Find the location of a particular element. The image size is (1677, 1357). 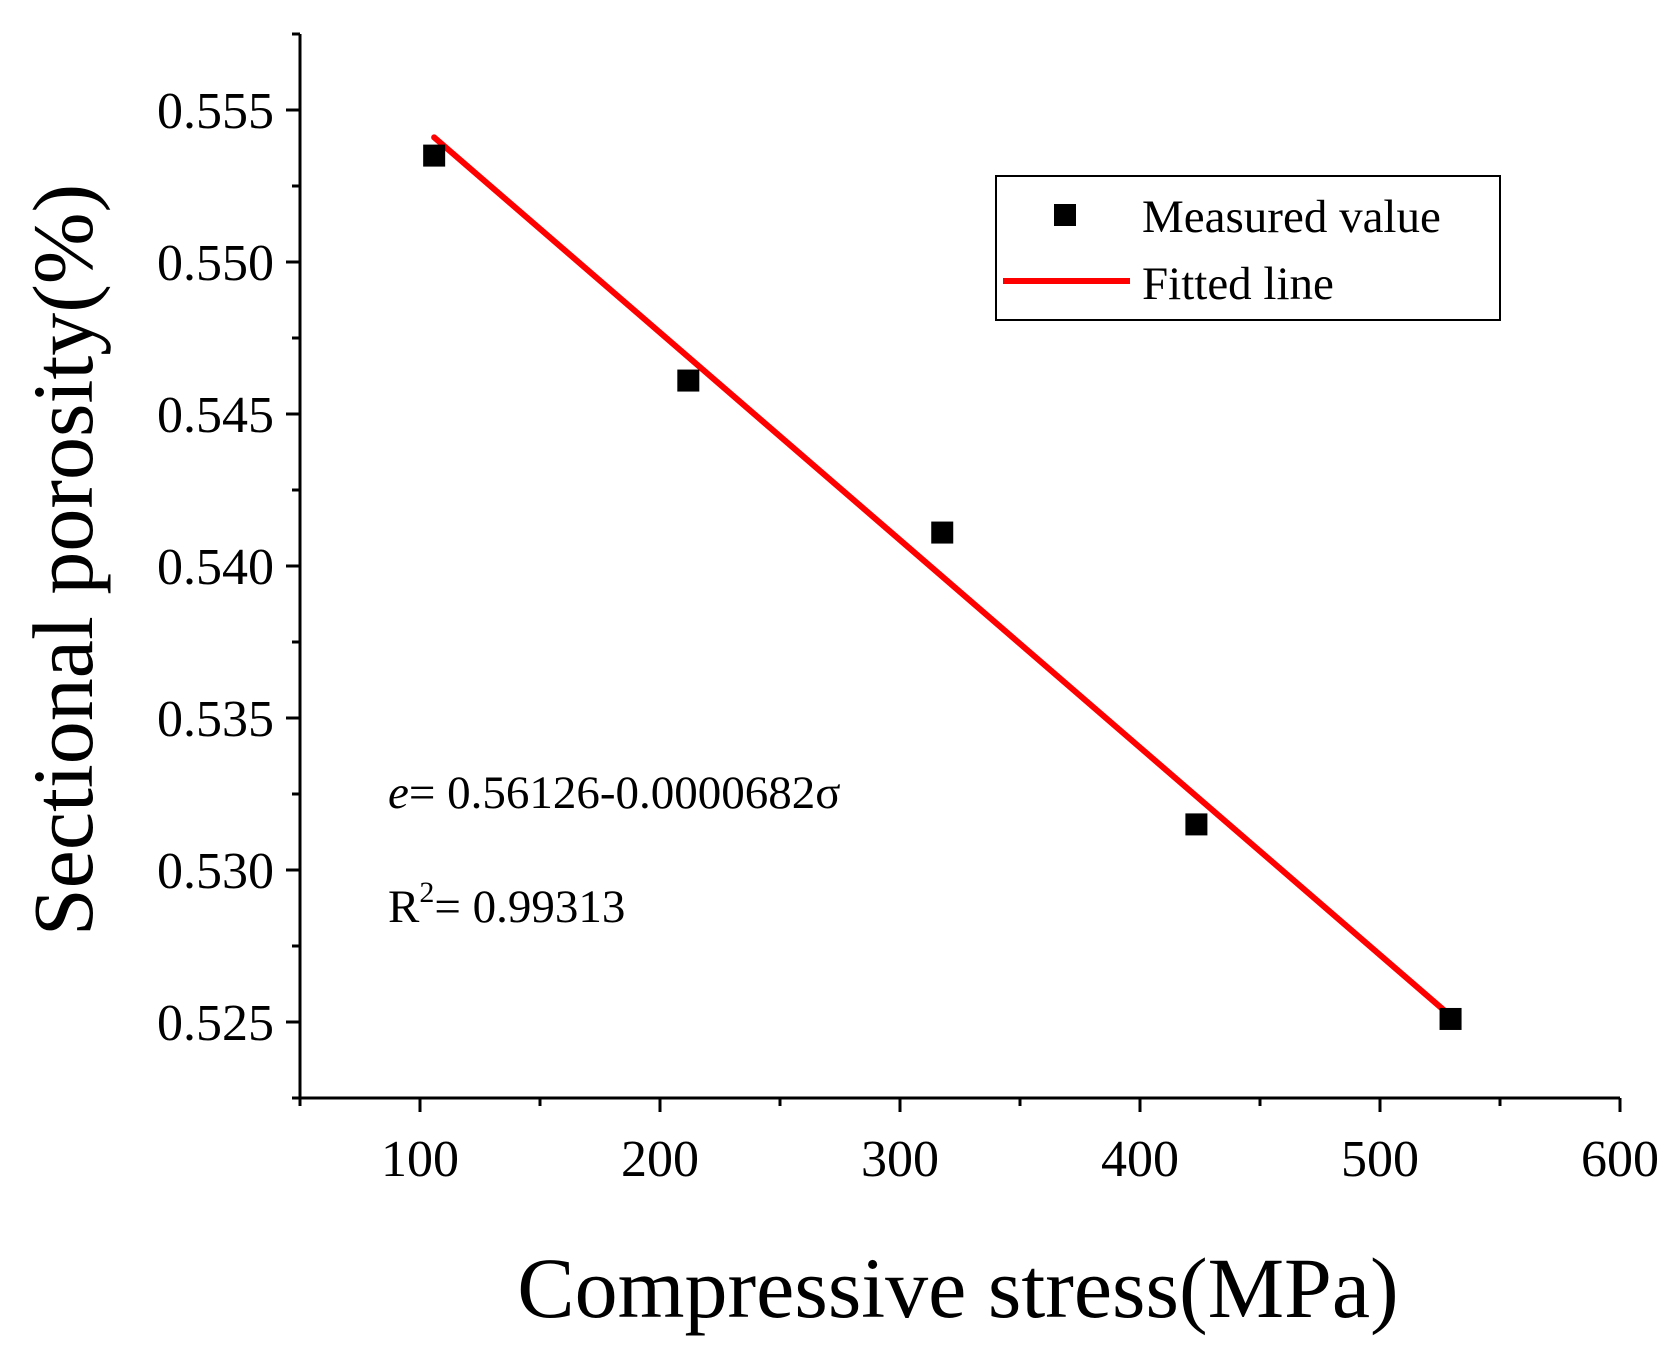

r-squared-superscript: 2 is located at coordinates (426, 892).